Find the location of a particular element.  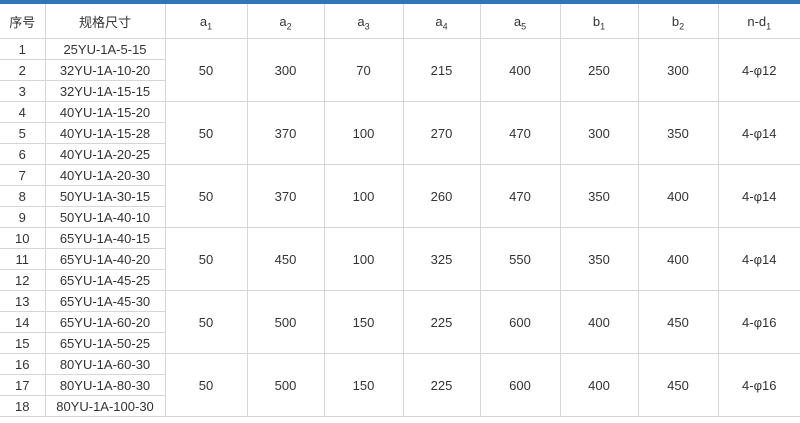

value-cell-a5: 400 is located at coordinates (520, 70).